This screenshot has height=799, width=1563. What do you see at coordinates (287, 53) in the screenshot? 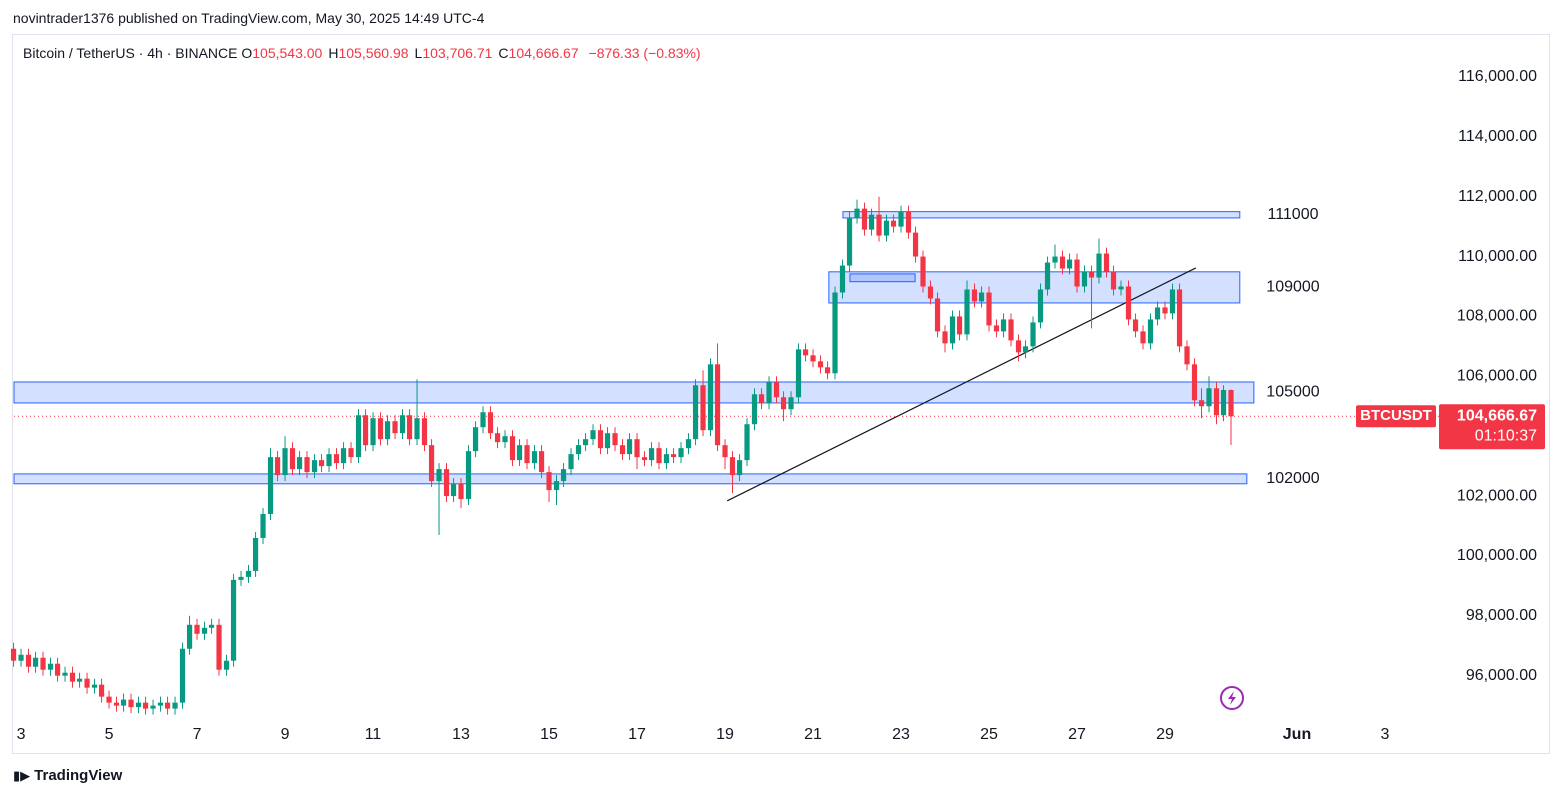
I see `ohlc-value: 105,543.00` at bounding box center [287, 53].